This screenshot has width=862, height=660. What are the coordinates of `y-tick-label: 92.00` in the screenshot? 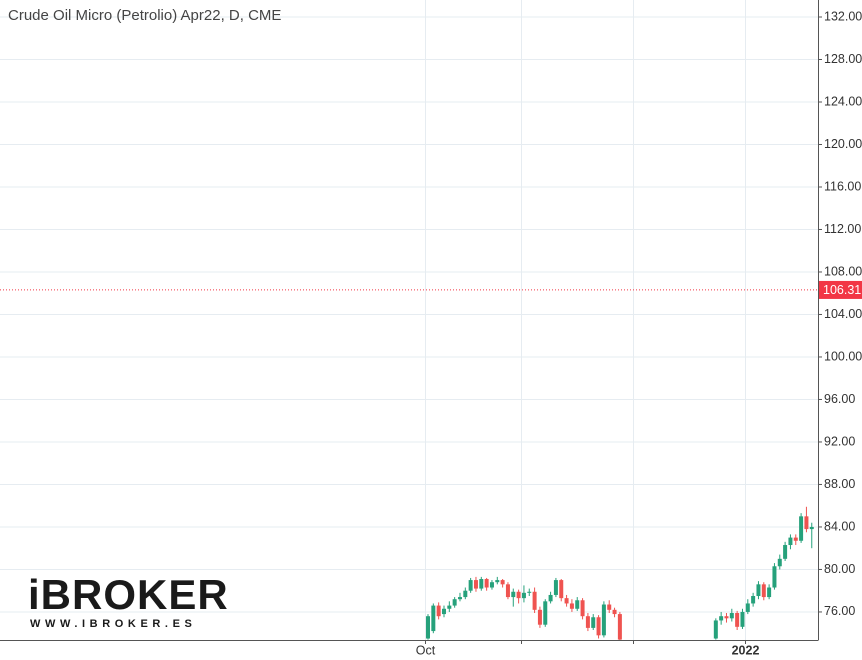 It's located at (839, 441).